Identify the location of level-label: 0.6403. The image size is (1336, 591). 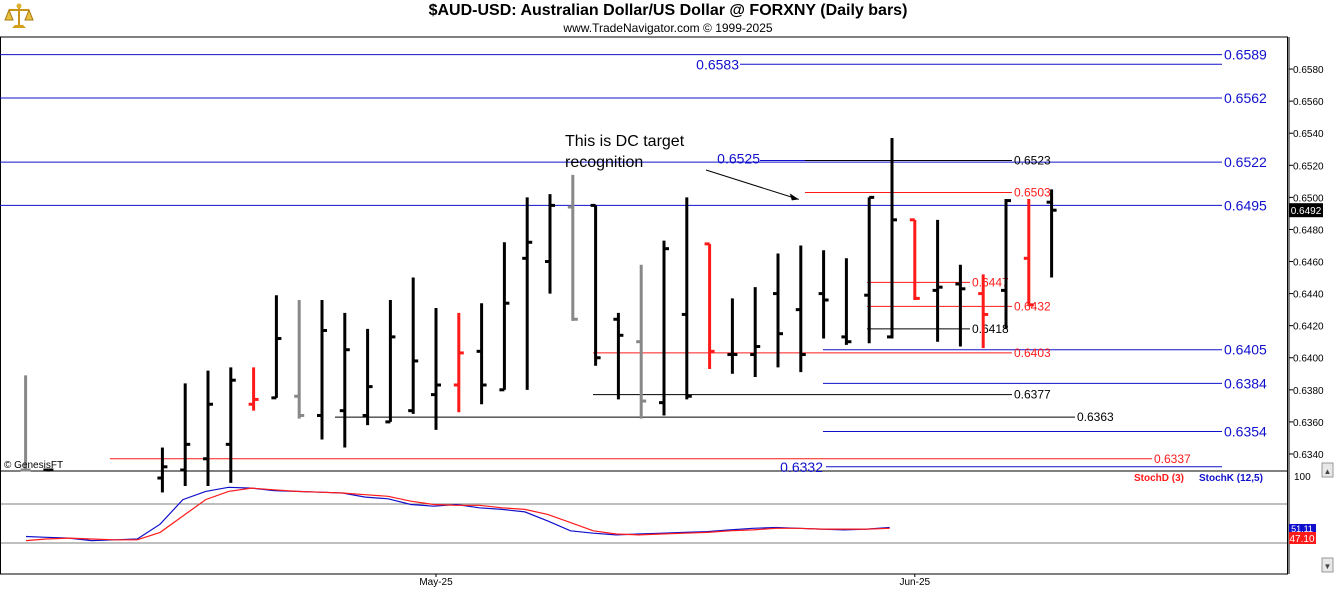
(1032, 353).